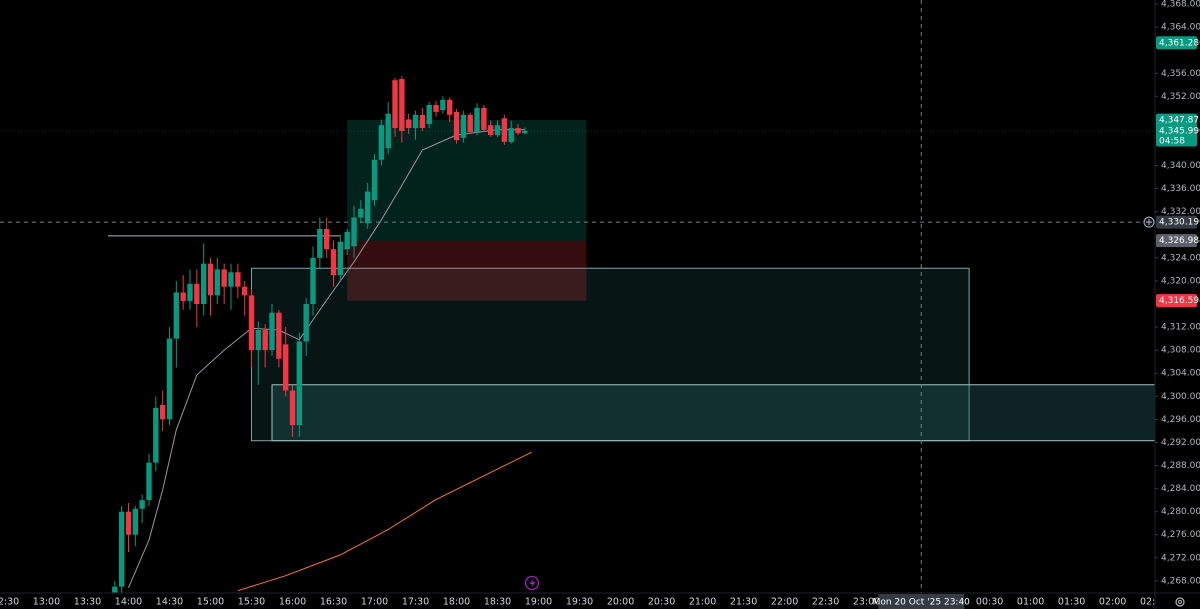 This screenshot has width=1200, height=609. What do you see at coordinates (9, 602) in the screenshot?
I see `x-tick-label: 12:30` at bounding box center [9, 602].